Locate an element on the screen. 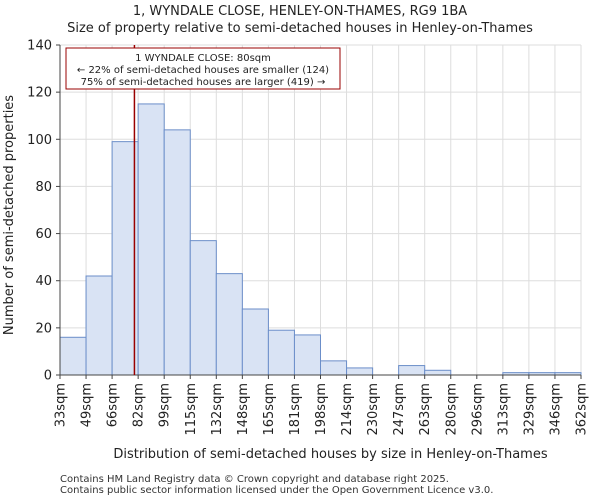 This screenshot has height=500, width=600. x-tick-label: 263sqm is located at coordinates (425, 409).